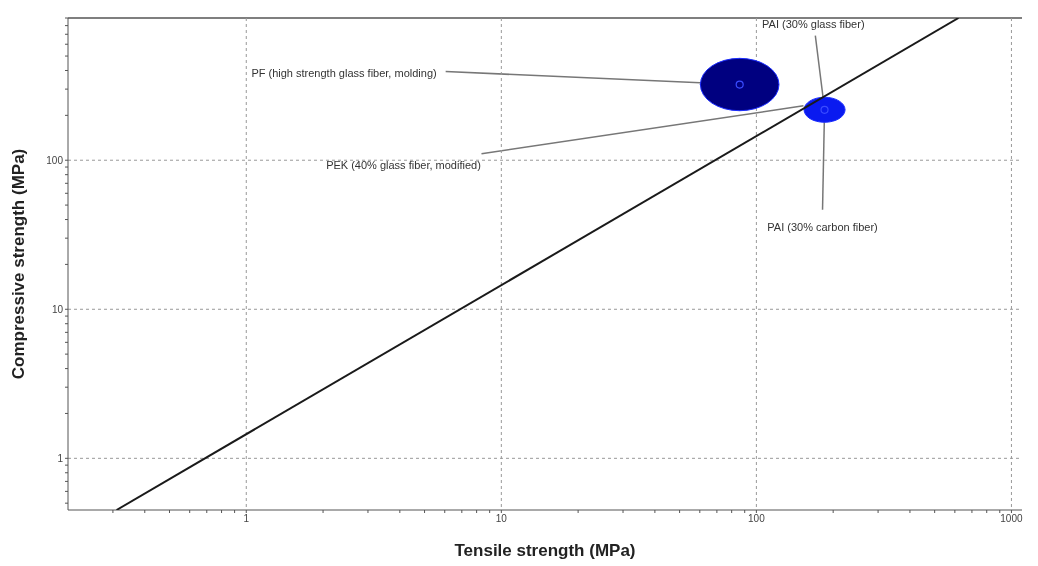 Image resolution: width=1038 pixels, height=566 pixels. Describe the element at coordinates (57, 309) in the screenshot. I see `y-tick-label: 10` at that location.